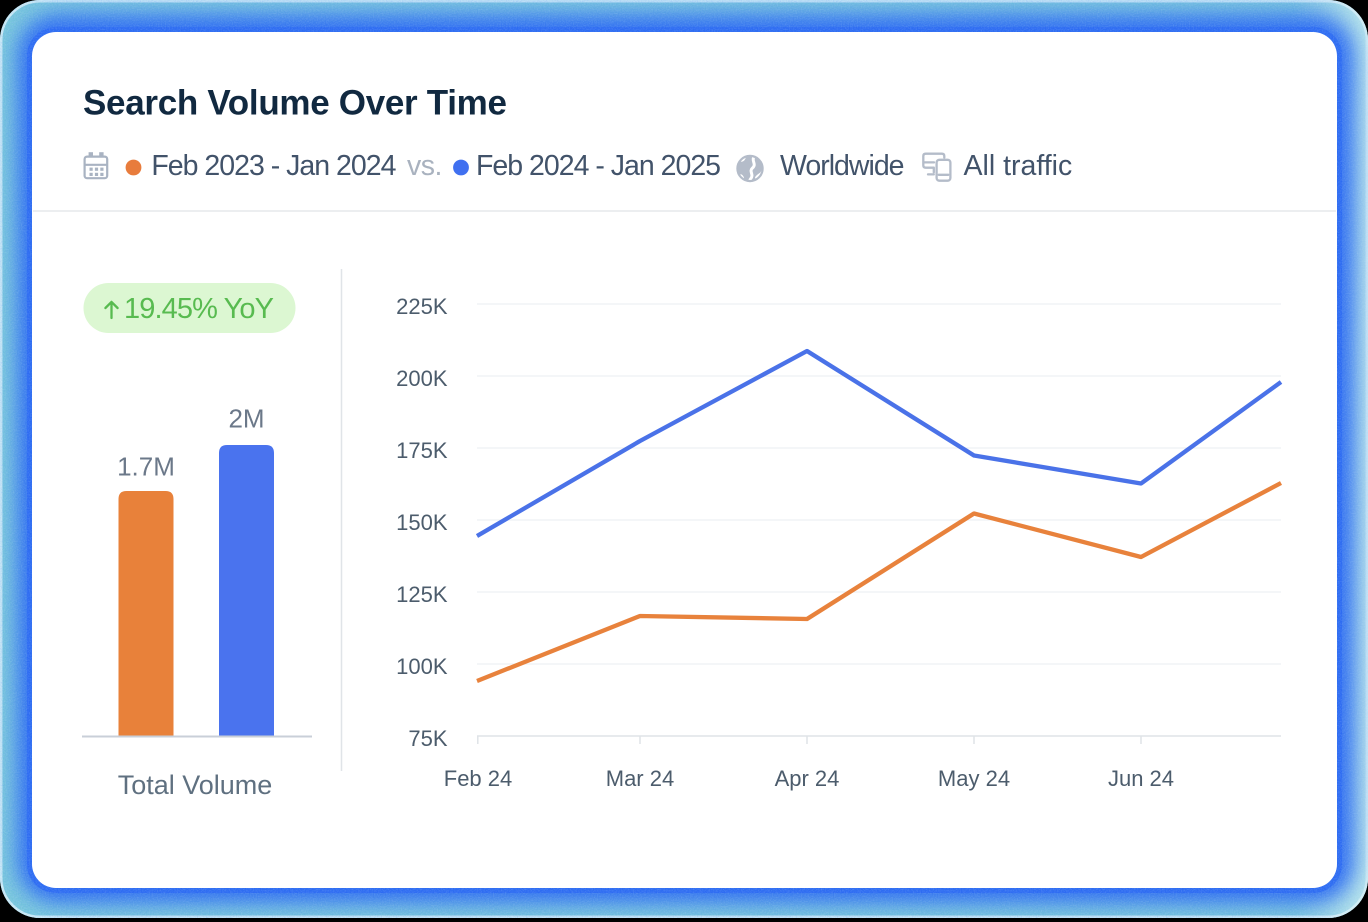 Image resolution: width=1368 pixels, height=922 pixels. What do you see at coordinates (422, 450) in the screenshot?
I see `svg-text: 175K` at bounding box center [422, 450].